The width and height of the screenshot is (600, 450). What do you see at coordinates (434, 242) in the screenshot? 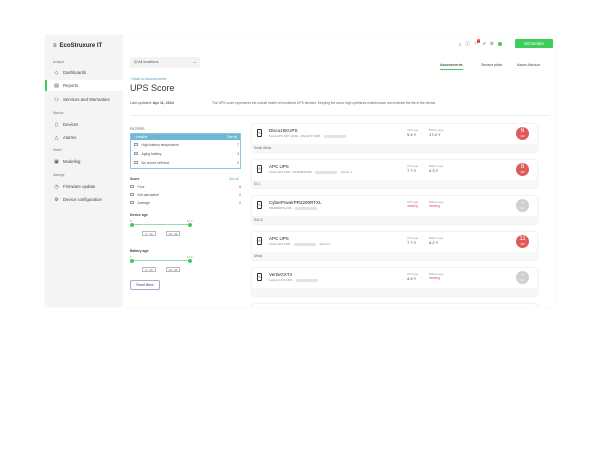
I see `battery-age-value: 5.2 Y` at bounding box center [434, 242].